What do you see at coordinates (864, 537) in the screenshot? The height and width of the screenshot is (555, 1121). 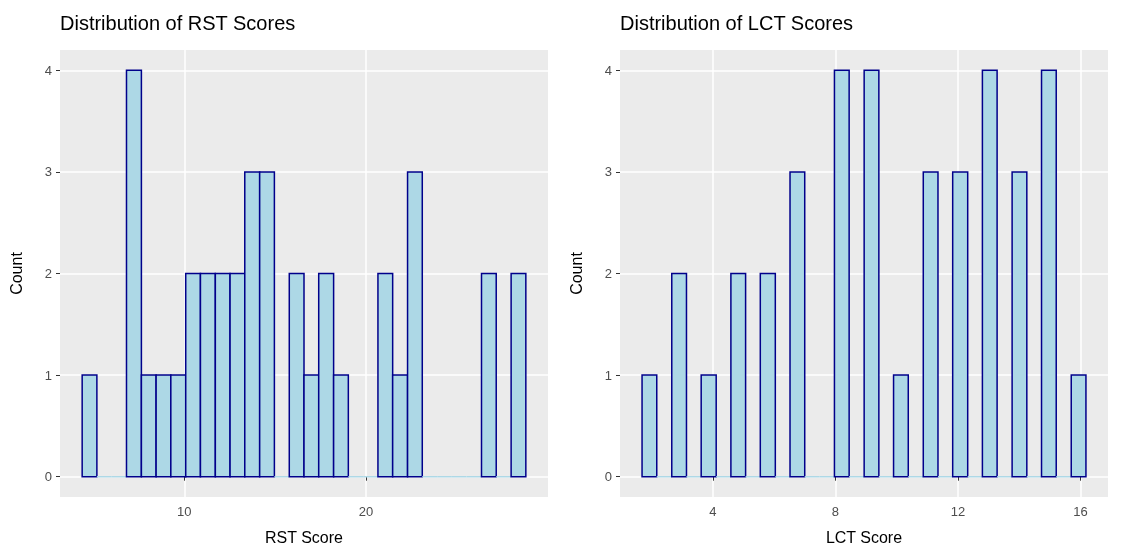 I see `x-axis-title: LCT Score` at bounding box center [864, 537].